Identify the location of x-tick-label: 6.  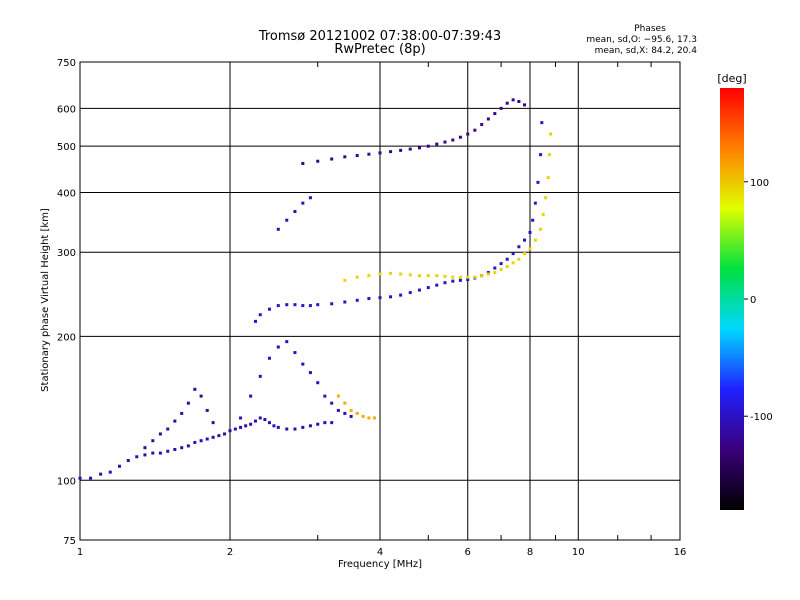
(468, 552).